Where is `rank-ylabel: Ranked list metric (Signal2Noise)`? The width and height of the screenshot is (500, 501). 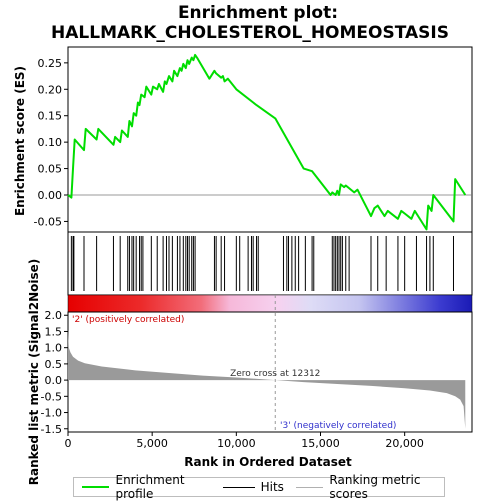 rank-ylabel: Ranked list metric (Signal2Noise) is located at coordinates (34, 372).